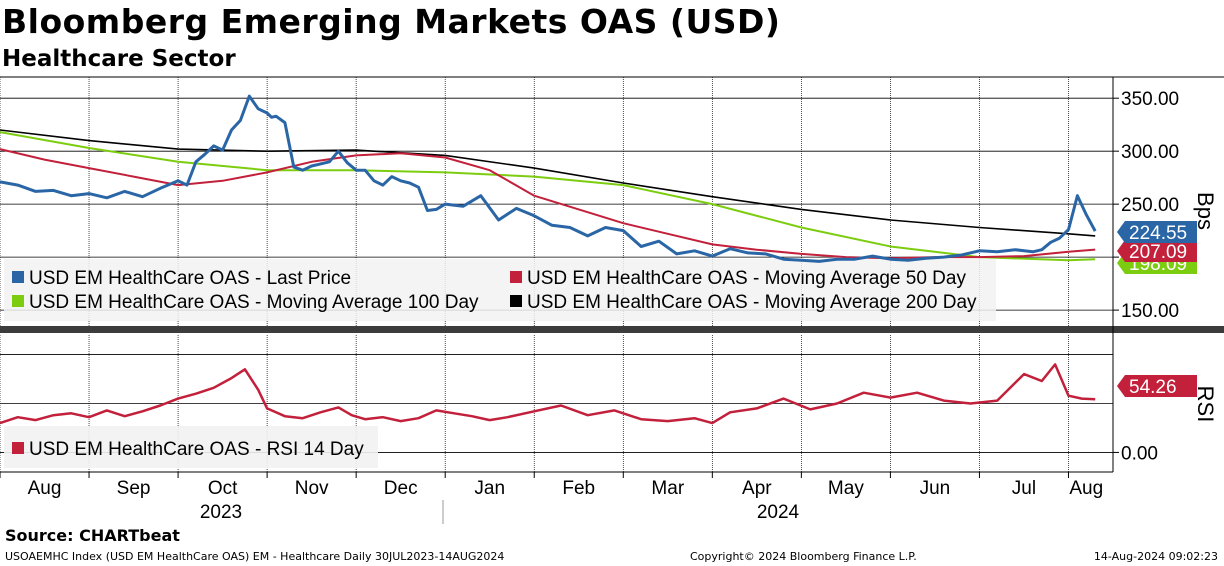  What do you see at coordinates (391, 21) in the screenshot?
I see `chart-title: Bloomberg Emerging Markets OAS (USD)` at bounding box center [391, 21].